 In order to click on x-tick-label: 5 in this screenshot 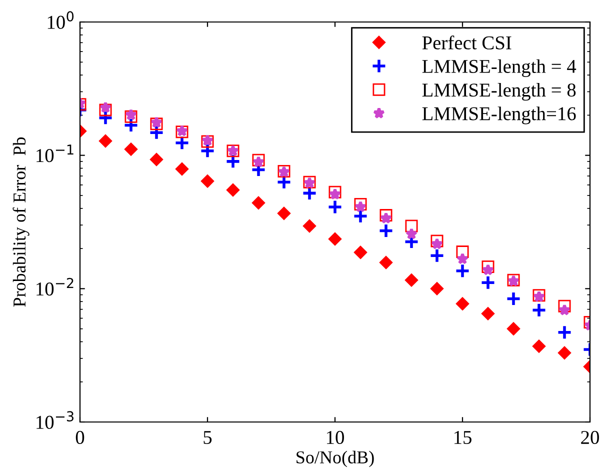, I will do `click(208, 437)`.